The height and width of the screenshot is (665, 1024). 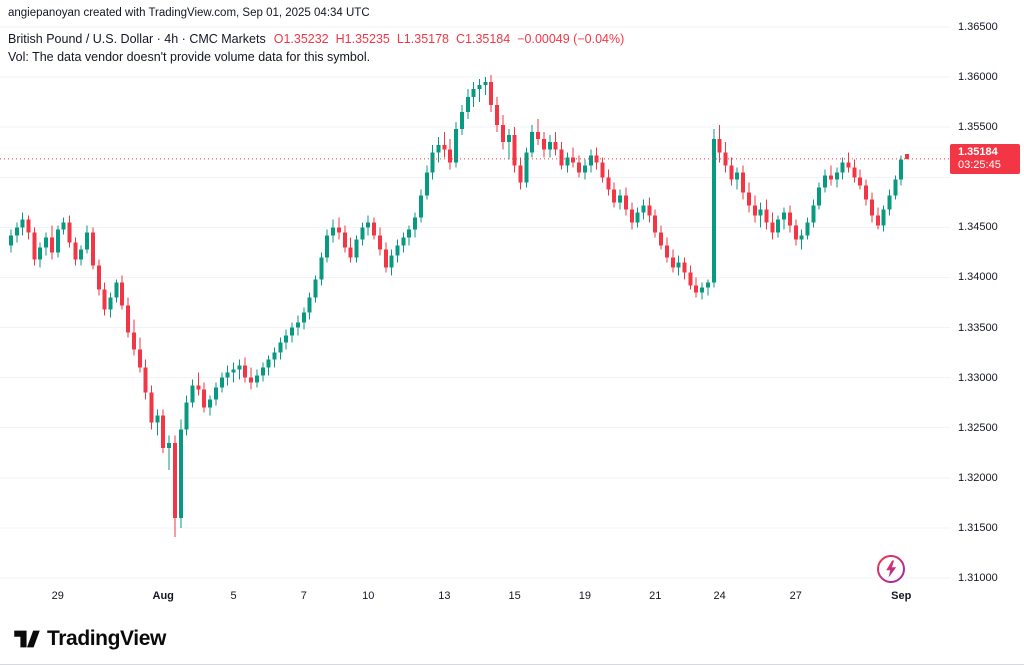 What do you see at coordinates (719, 596) in the screenshot?
I see `time-axis-label: 24` at bounding box center [719, 596].